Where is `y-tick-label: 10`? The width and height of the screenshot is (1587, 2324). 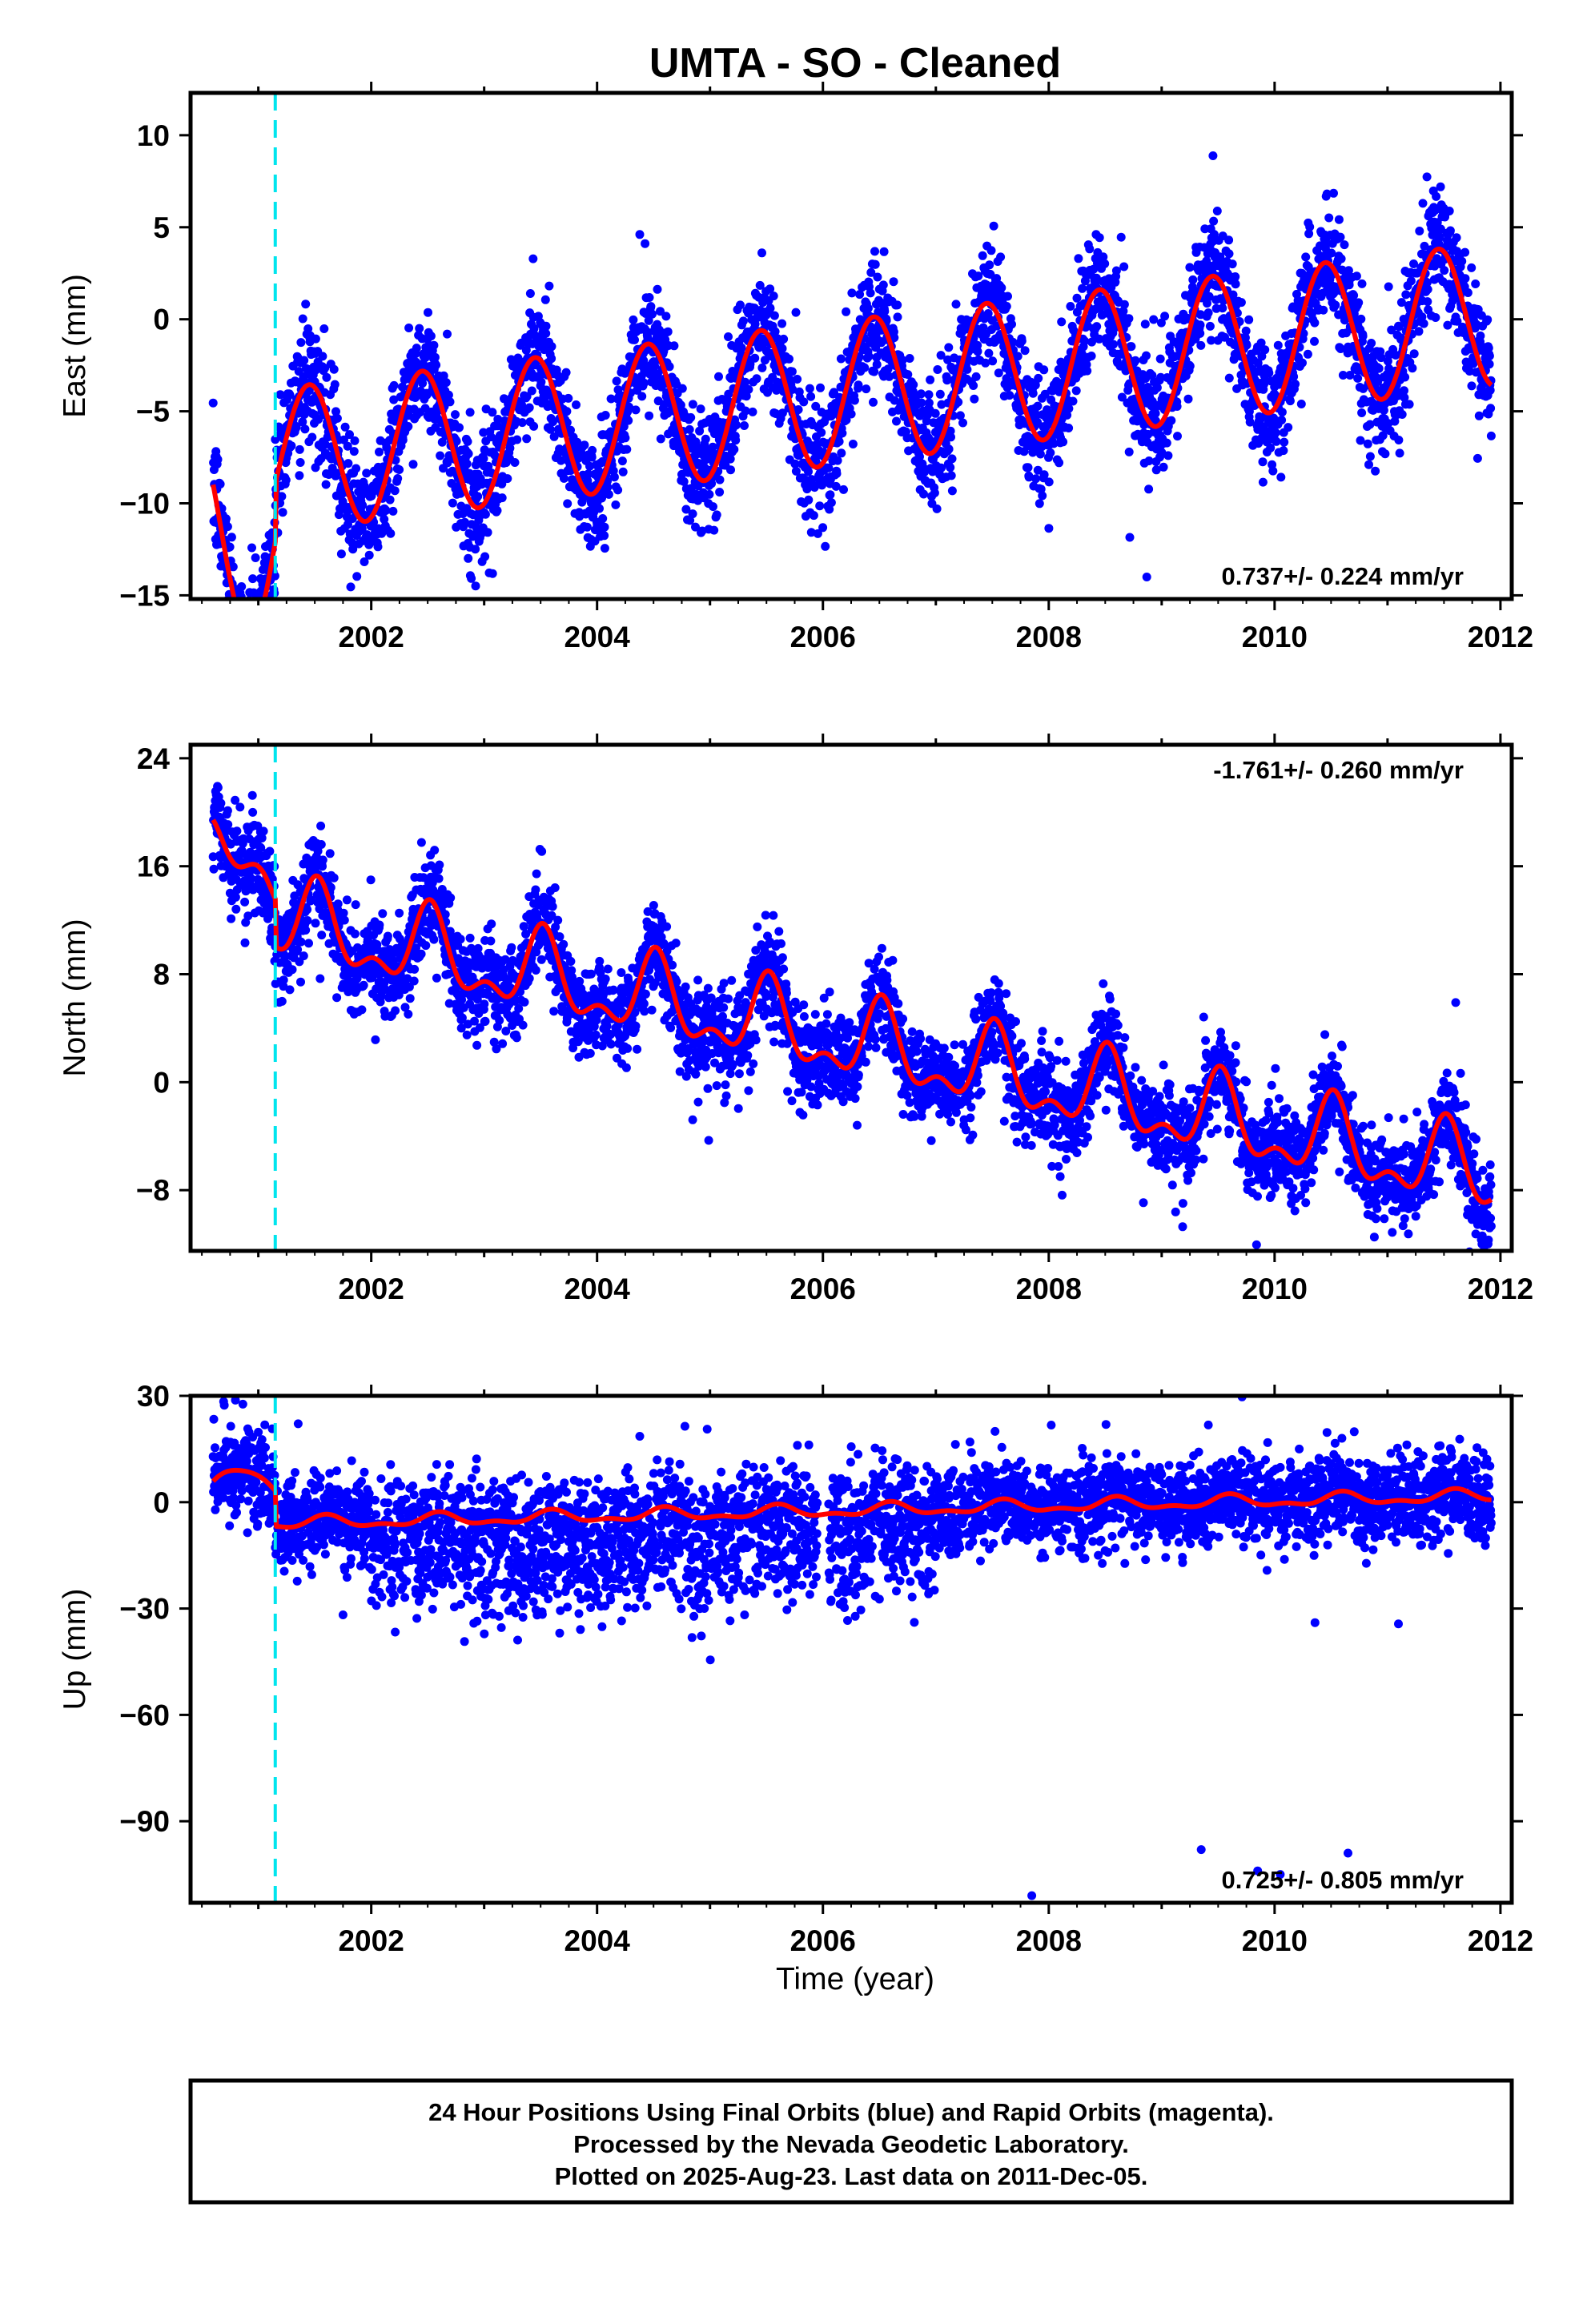
y-tick-label: 10 is located at coordinates (153, 135).